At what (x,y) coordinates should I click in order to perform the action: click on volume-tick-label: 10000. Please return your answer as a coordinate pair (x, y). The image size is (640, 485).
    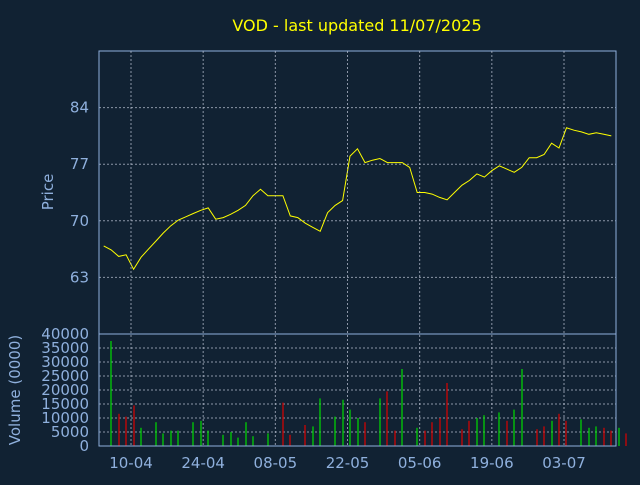
    Looking at the image, I should click on (65, 418).